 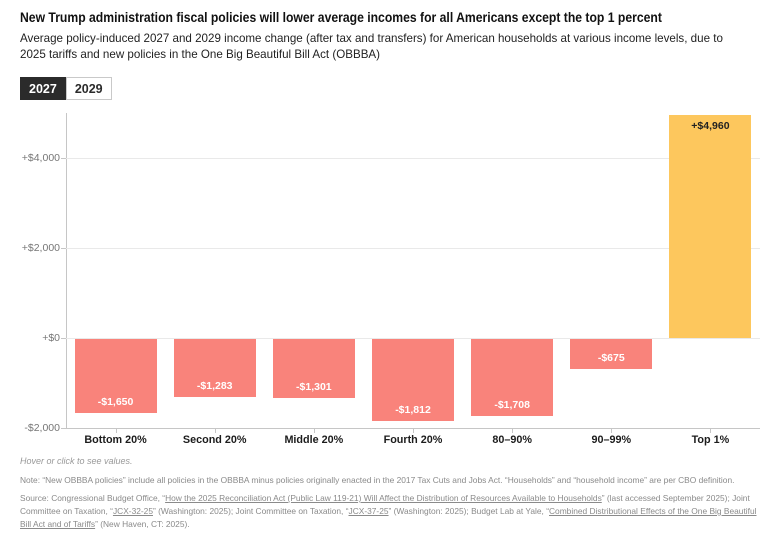 I want to click on x-axis-label-Middle 20%: Middle 20%, so click(x=314, y=440).